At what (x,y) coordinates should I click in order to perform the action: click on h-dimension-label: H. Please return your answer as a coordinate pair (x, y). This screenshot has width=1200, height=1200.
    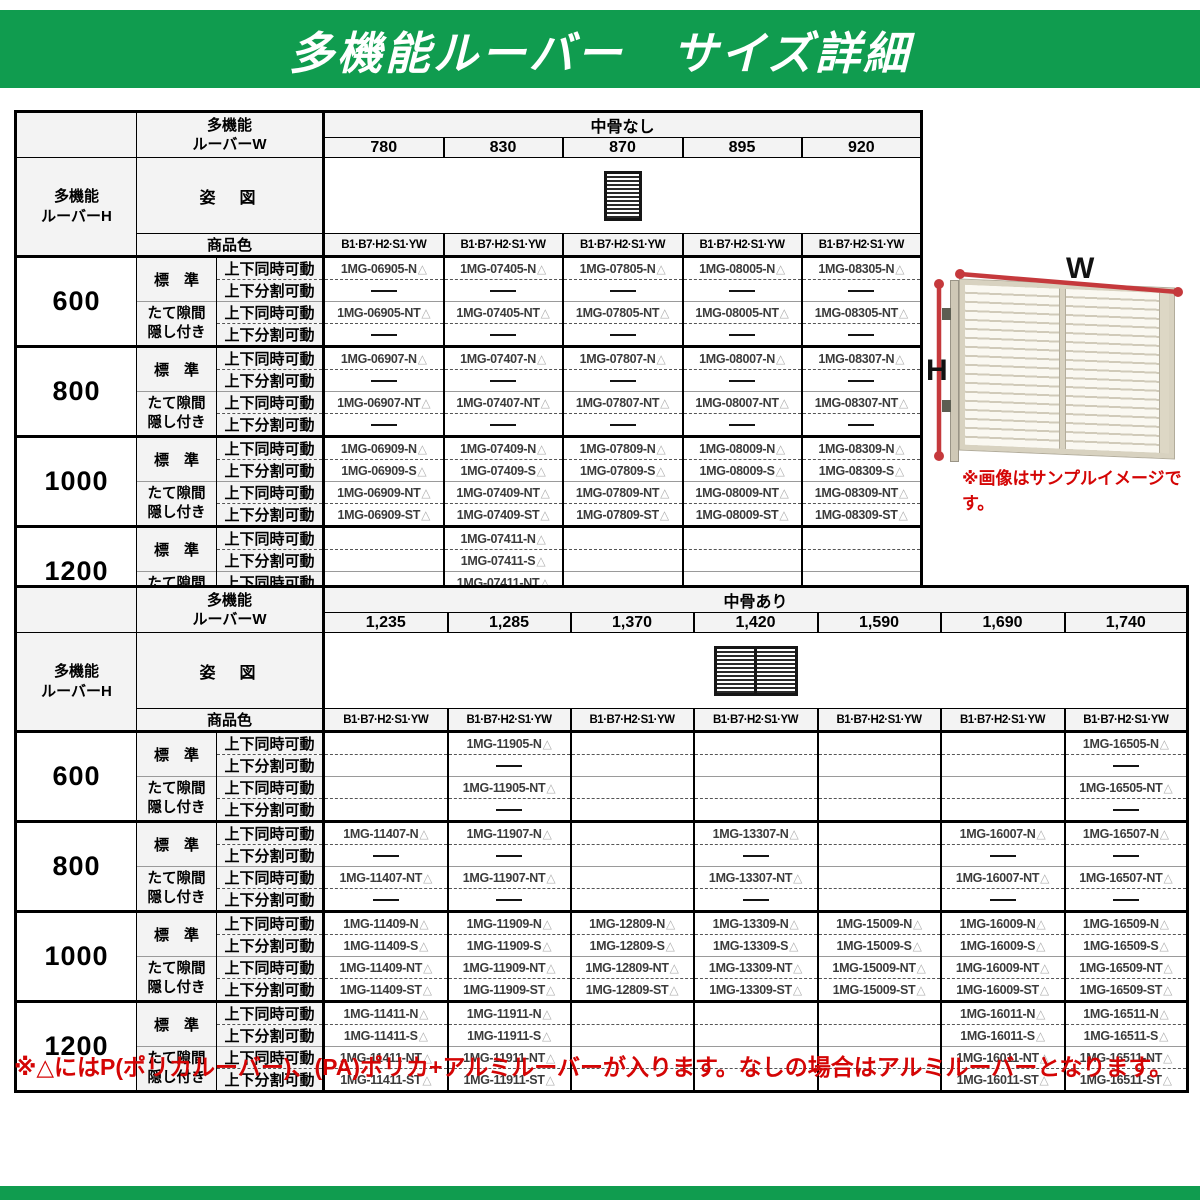
    Looking at the image, I should click on (937, 370).